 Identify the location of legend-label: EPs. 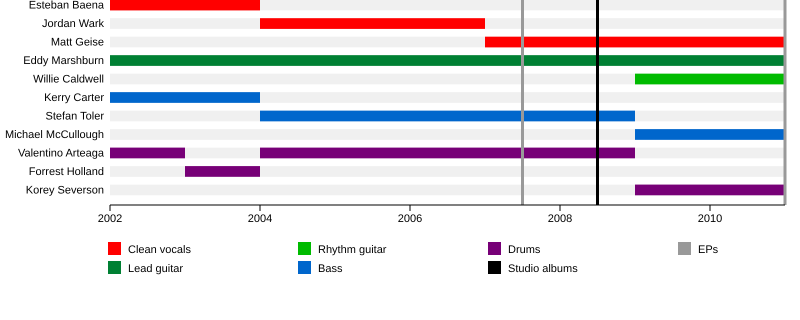
(708, 250).